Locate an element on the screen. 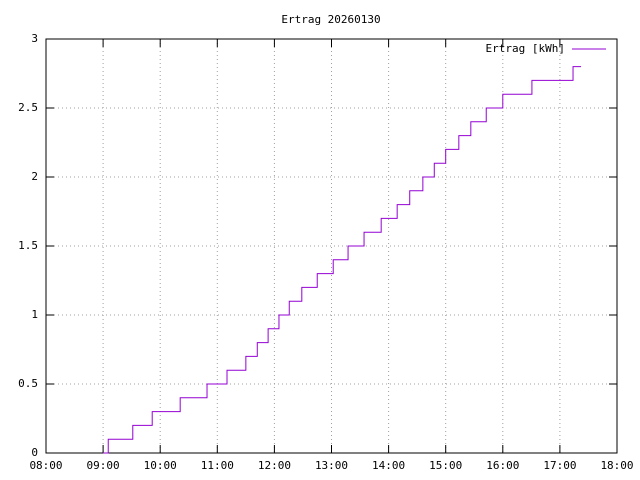  x-tick-label: 08:00 is located at coordinates (45, 465).